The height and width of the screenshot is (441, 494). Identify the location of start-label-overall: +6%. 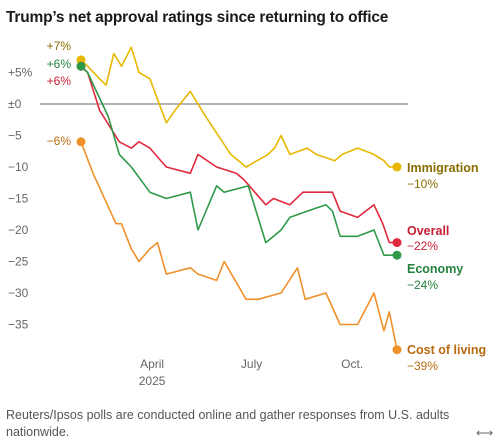
(59, 81).